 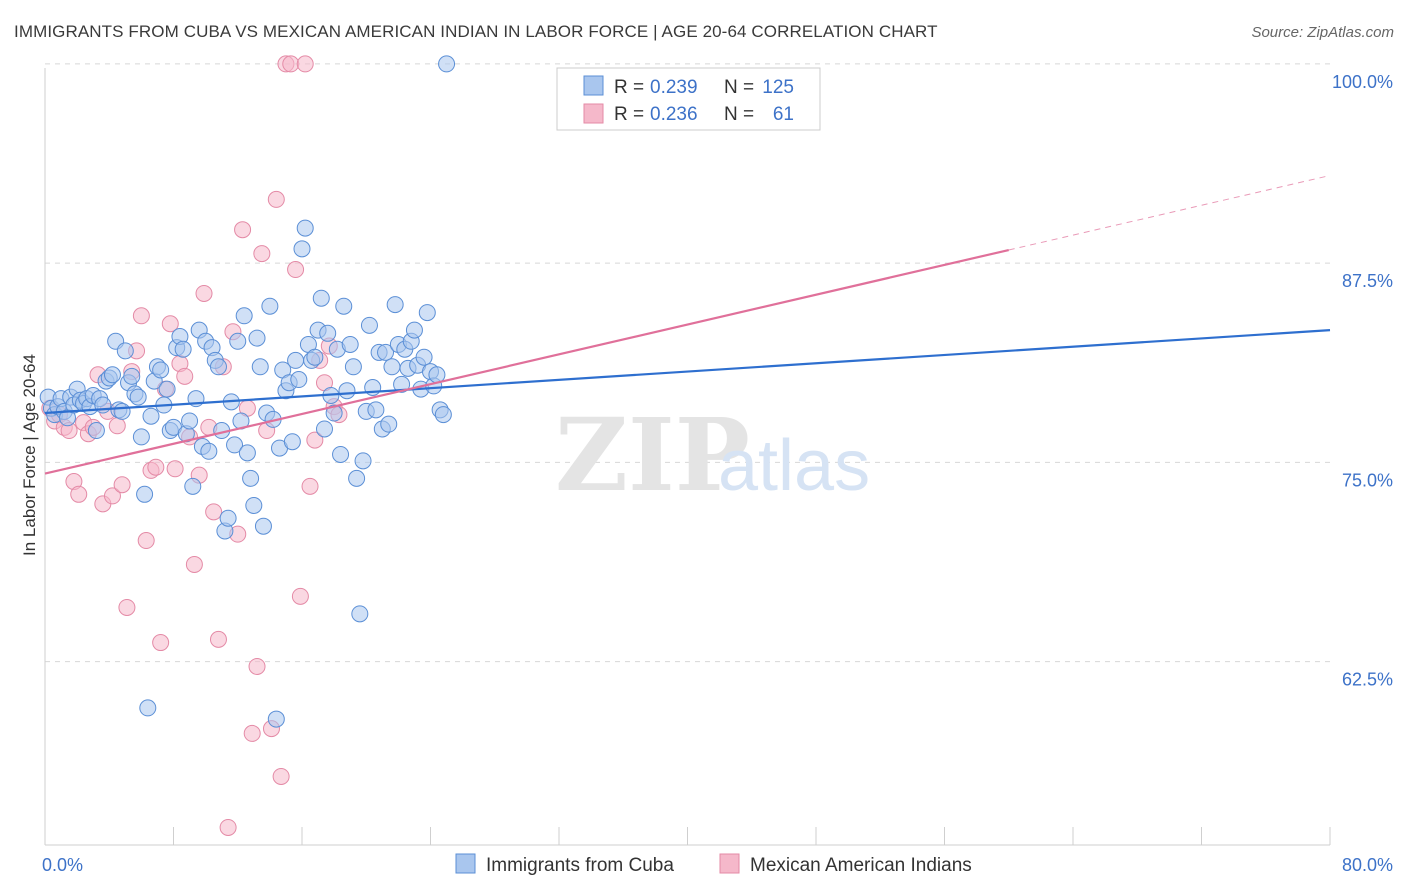 I want to click on x-tick-labels: 0.0% 80.0%, so click(x=717, y=865).